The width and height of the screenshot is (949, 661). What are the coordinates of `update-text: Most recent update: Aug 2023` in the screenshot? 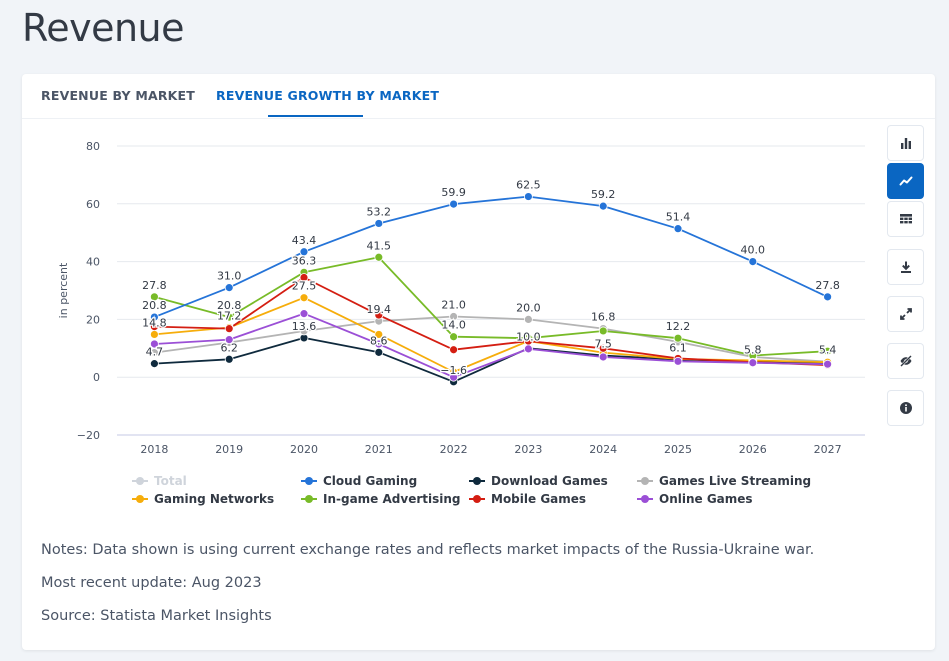 It's located at (151, 583).